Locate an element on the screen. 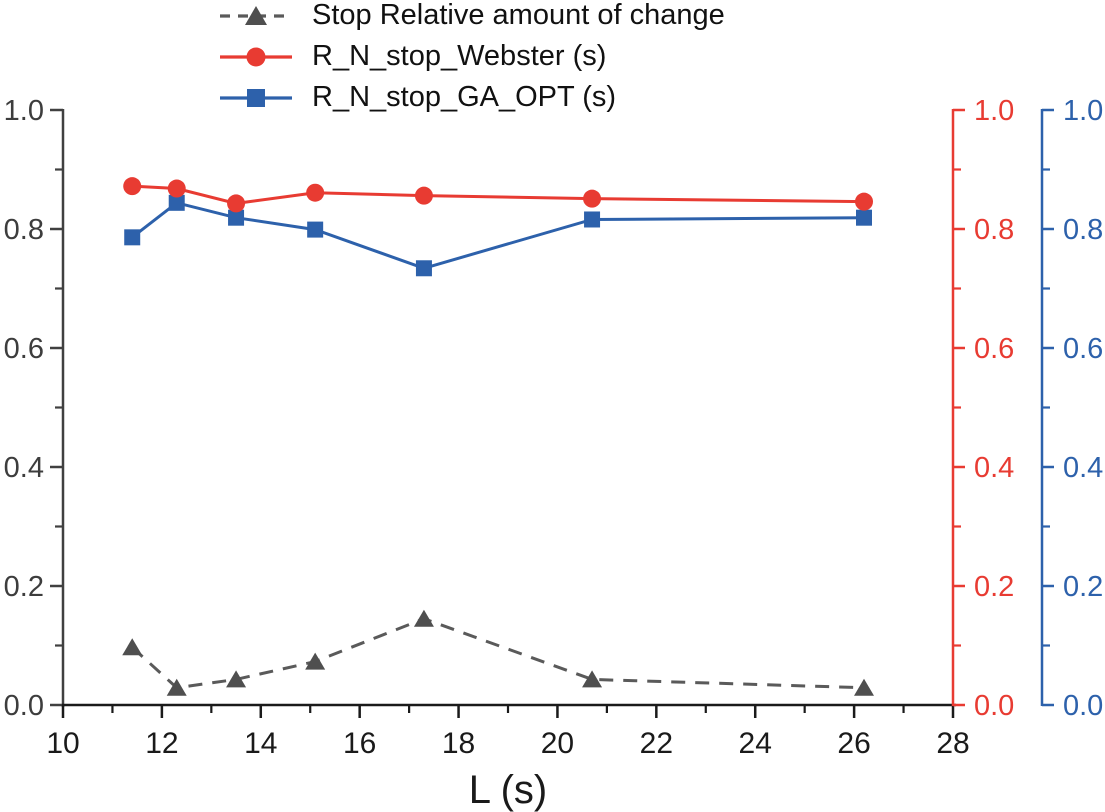 The width and height of the screenshot is (1105, 812). x-axis-tick-label: 18 is located at coordinates (458, 743).